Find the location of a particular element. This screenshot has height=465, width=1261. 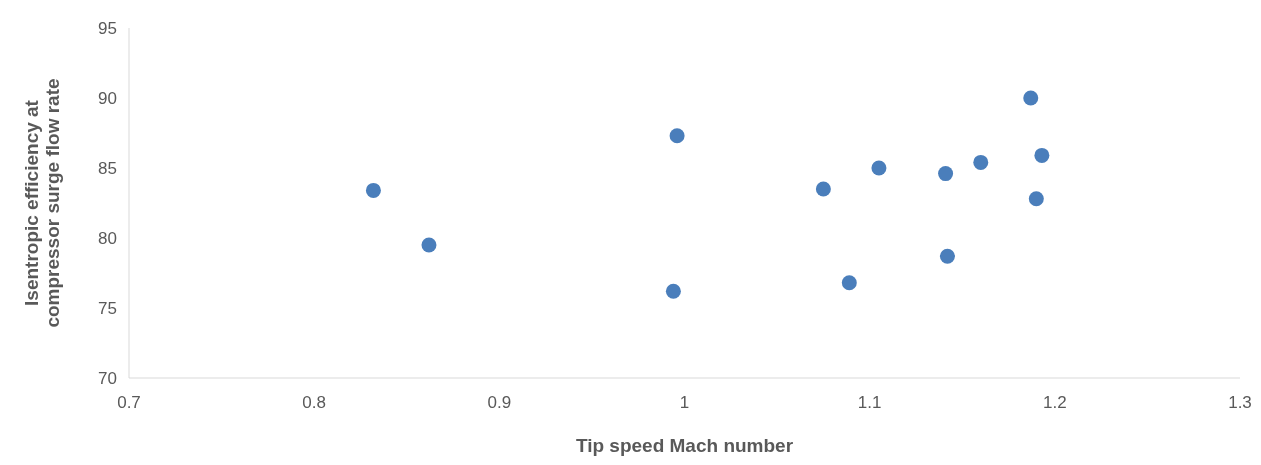

x-tick-label: 1.1 is located at coordinates (869, 402).